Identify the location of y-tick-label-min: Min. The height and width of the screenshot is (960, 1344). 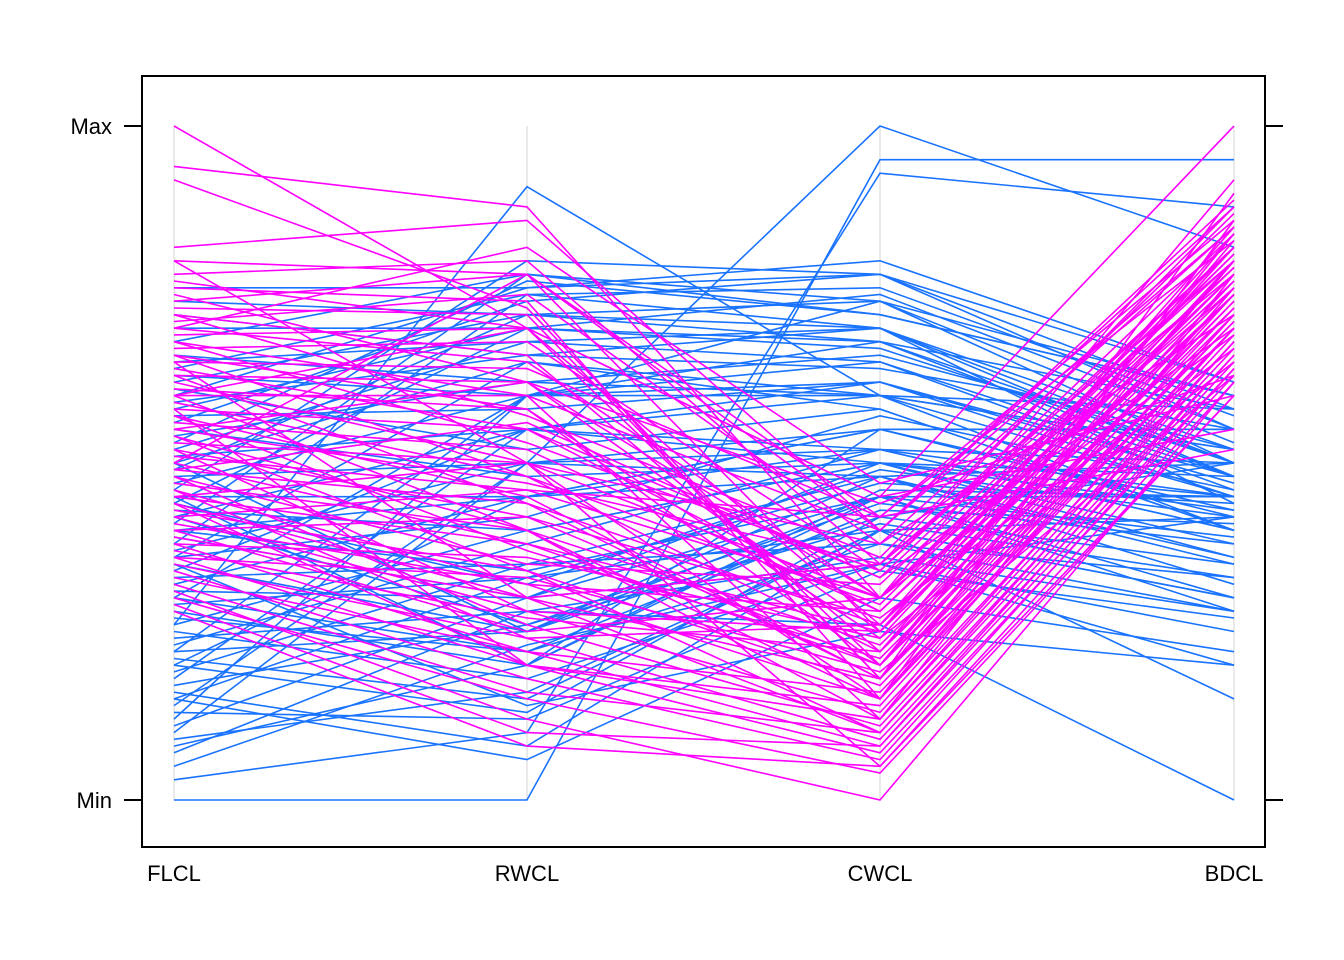
(94, 800).